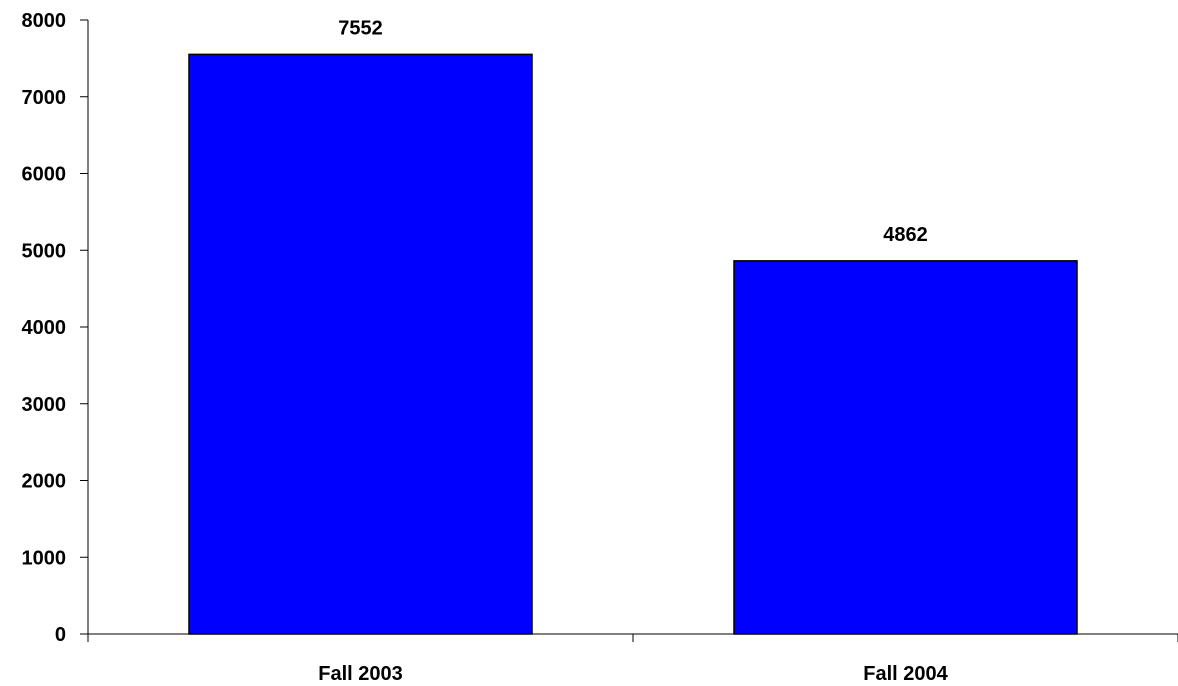 This screenshot has height=686, width=1178. I want to click on x-axis, so click(632, 637).